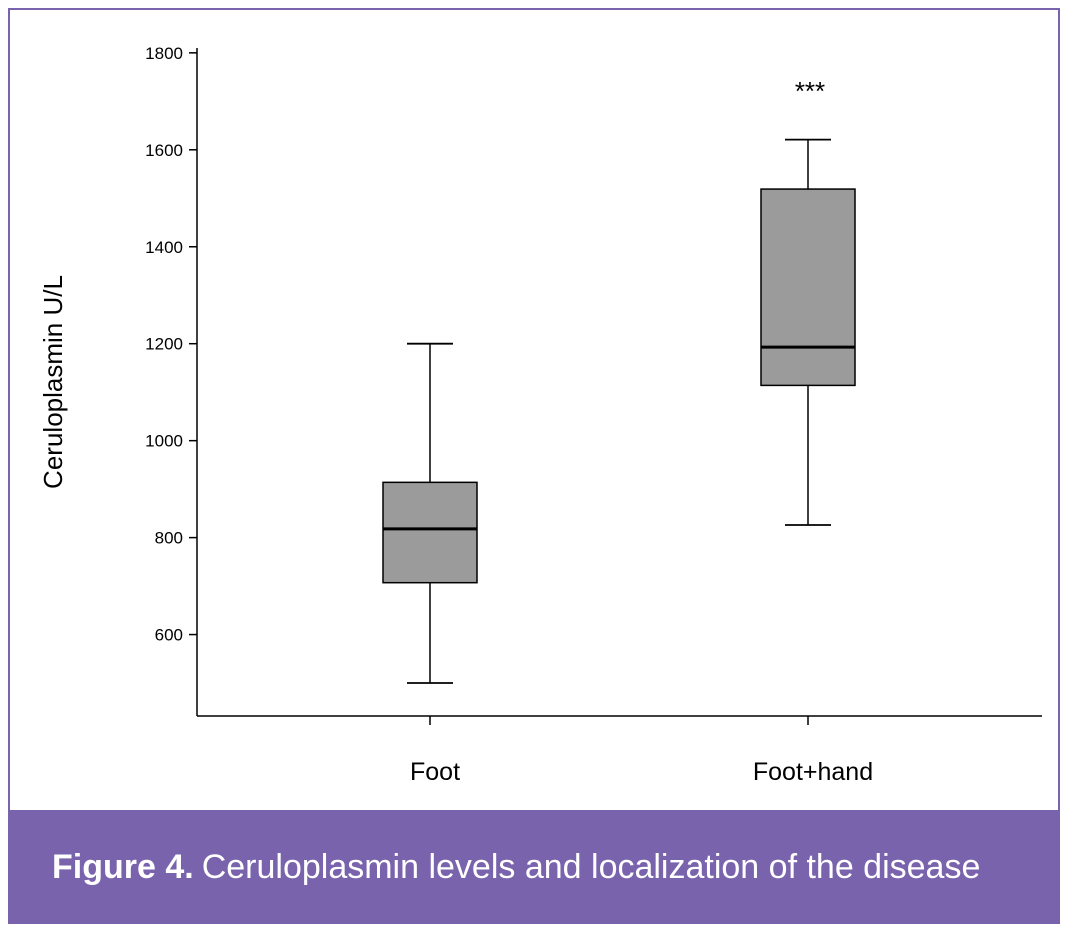 This screenshot has width=1069, height=936. Describe the element at coordinates (813, 772) in the screenshot. I see `x-tick-label: Foot+hand` at that location.